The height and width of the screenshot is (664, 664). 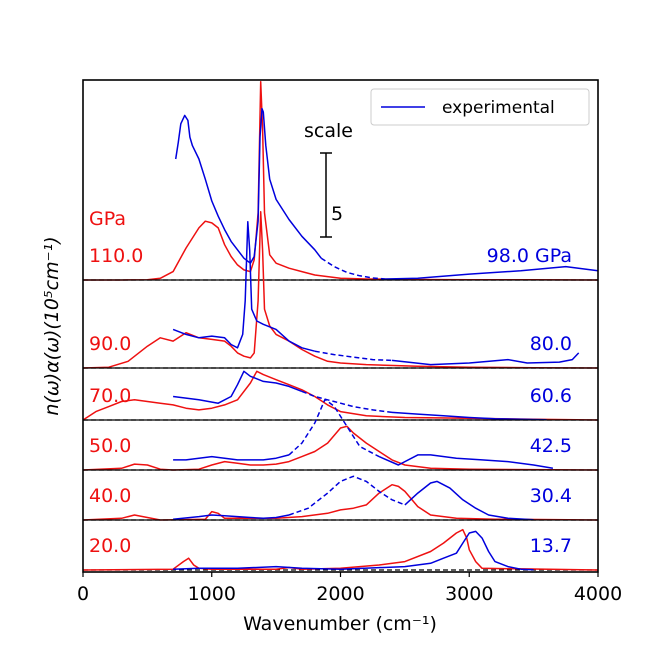 I want to click on red-pressure-label-5: 20.0, so click(x=110, y=546).